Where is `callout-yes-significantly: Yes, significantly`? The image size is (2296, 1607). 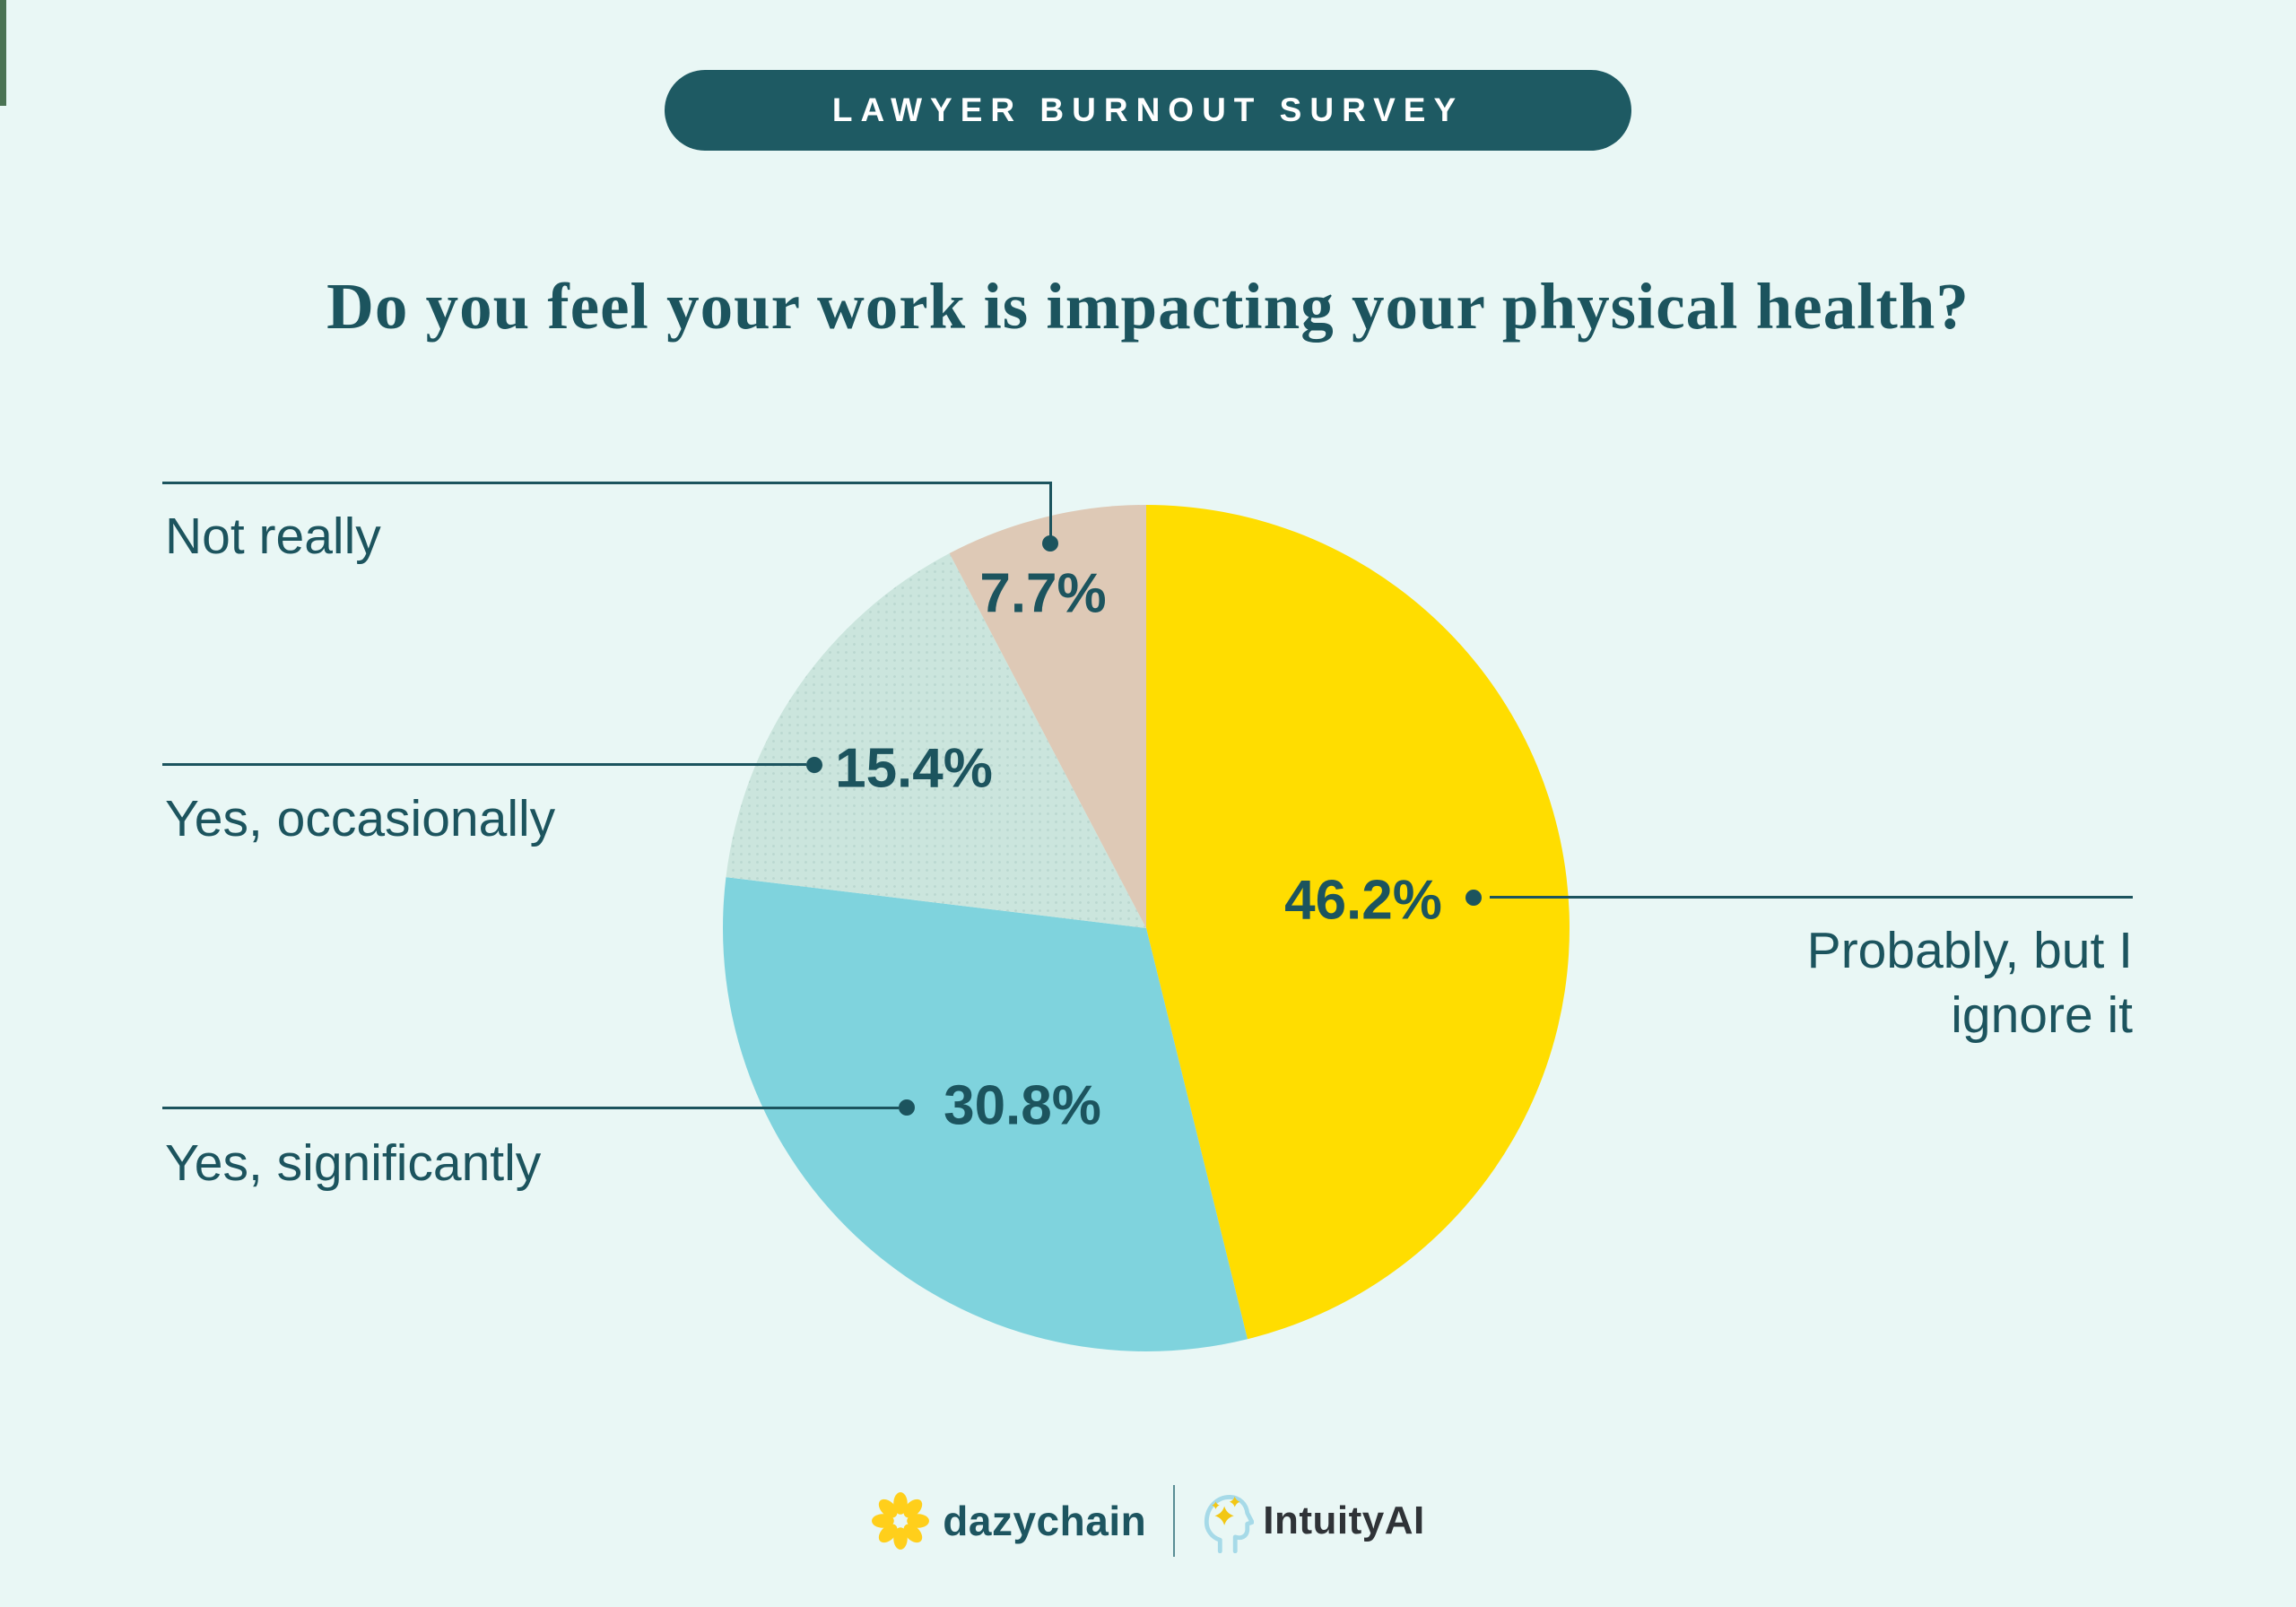
callout-yes-significantly: Yes, significantly is located at coordinates (353, 1163).